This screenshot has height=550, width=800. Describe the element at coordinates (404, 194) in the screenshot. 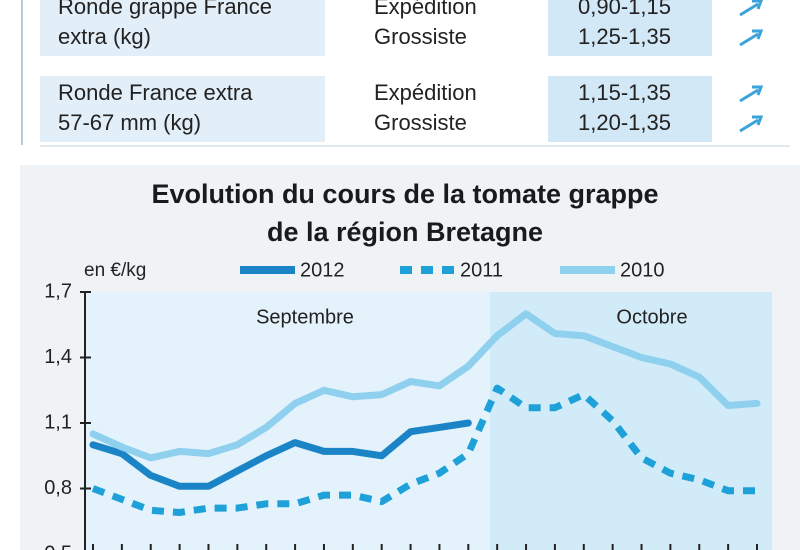

I see `chart-title: Evolution du cours de la tomate grappe` at that location.